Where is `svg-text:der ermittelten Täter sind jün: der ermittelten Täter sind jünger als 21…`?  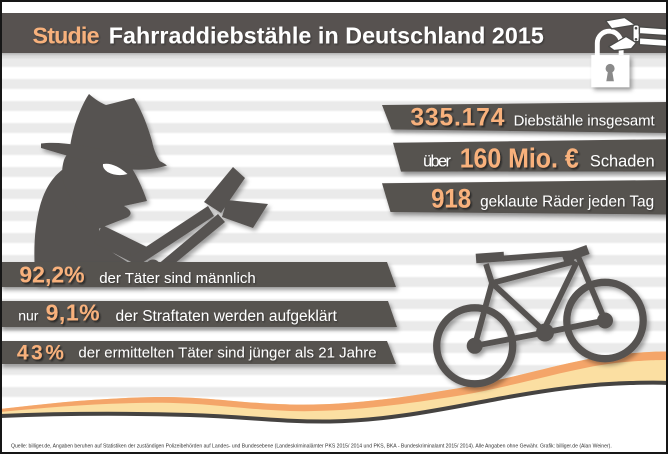
svg-text:der ermittelten Täter sind jün: der ermittelten Täter sind jünger als 21… is located at coordinates (227, 353).